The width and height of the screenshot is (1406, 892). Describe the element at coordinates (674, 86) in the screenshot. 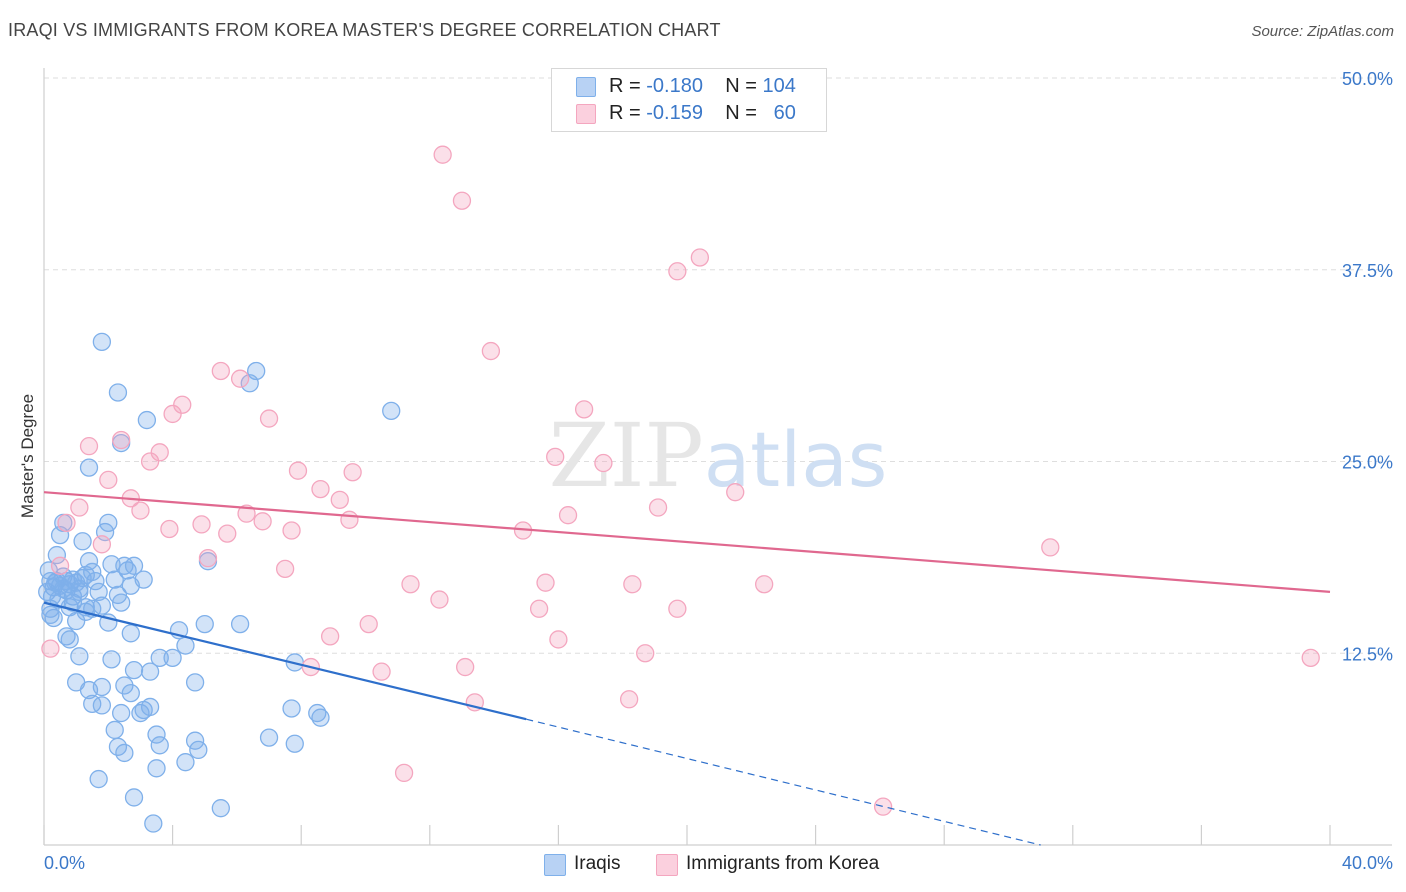

I see `legend-r-value: -0.180` at that location.